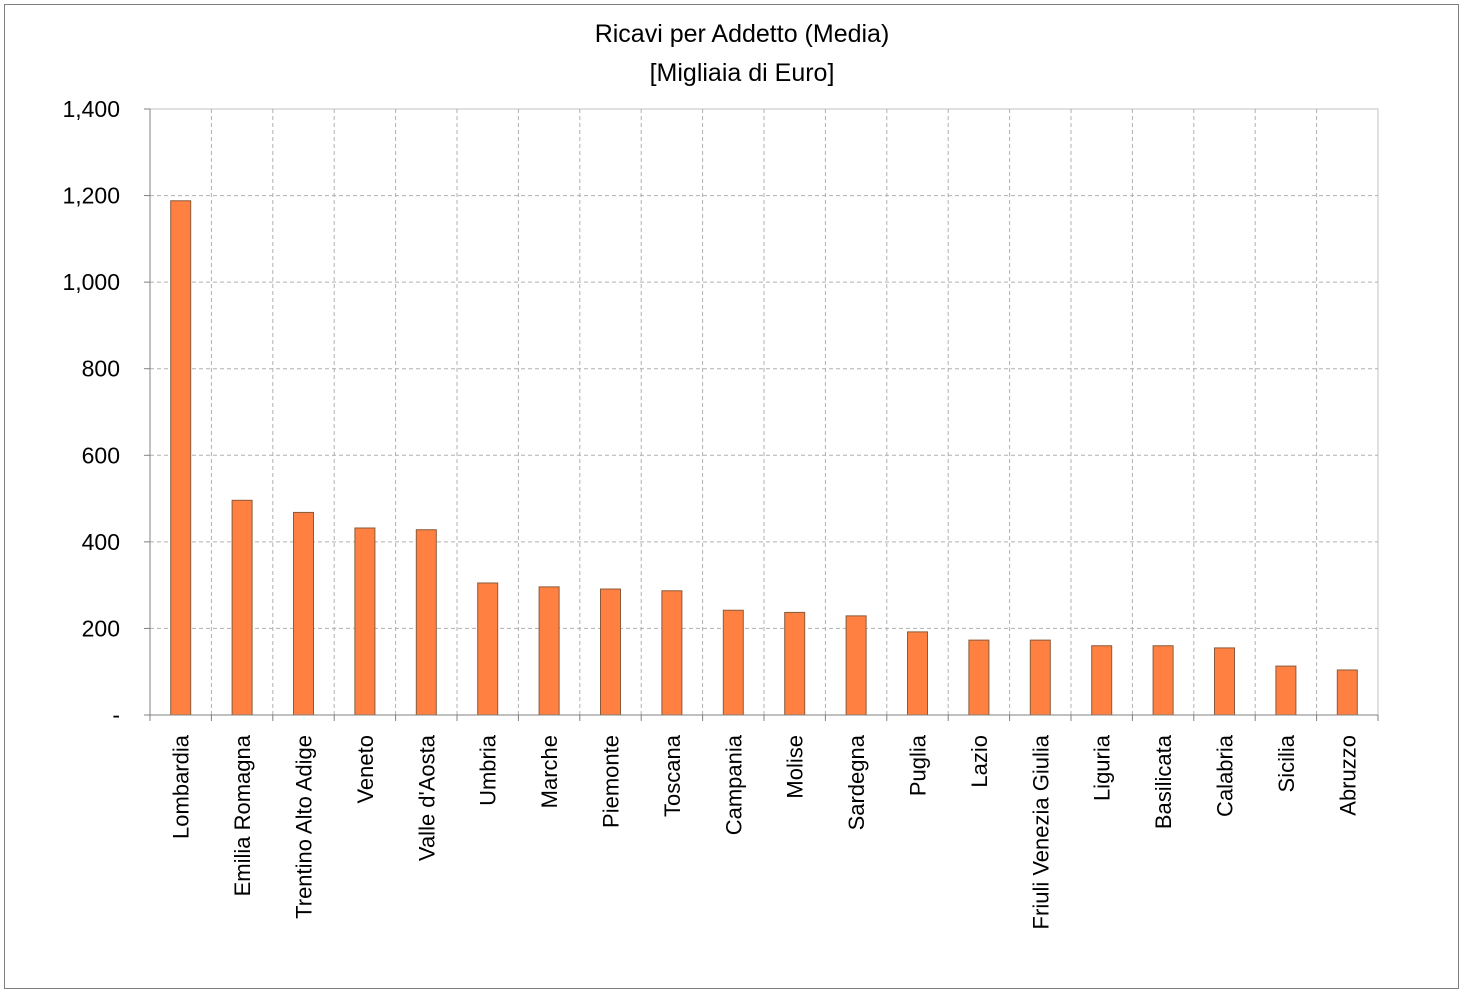 The image size is (1463, 990). Describe the element at coordinates (742, 73) in the screenshot. I see `chart-subtitle: [Migliaia di Euro]` at that location.